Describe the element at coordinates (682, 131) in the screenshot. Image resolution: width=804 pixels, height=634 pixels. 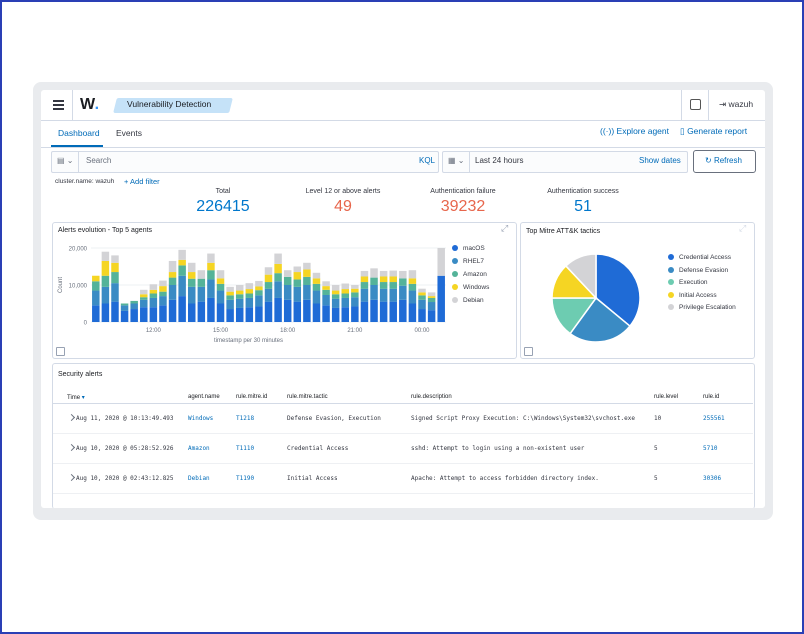
I see `document-icon: ▯` at that location.